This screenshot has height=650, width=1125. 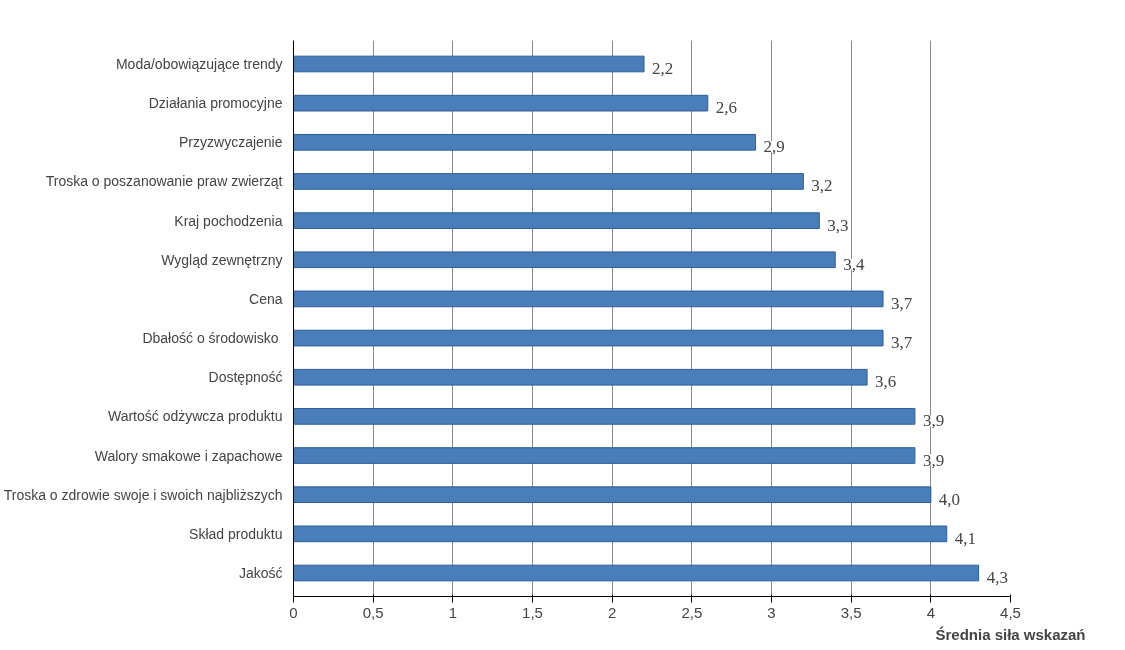 What do you see at coordinates (663, 68) in the screenshot?
I see `data-label: 2,2` at bounding box center [663, 68].